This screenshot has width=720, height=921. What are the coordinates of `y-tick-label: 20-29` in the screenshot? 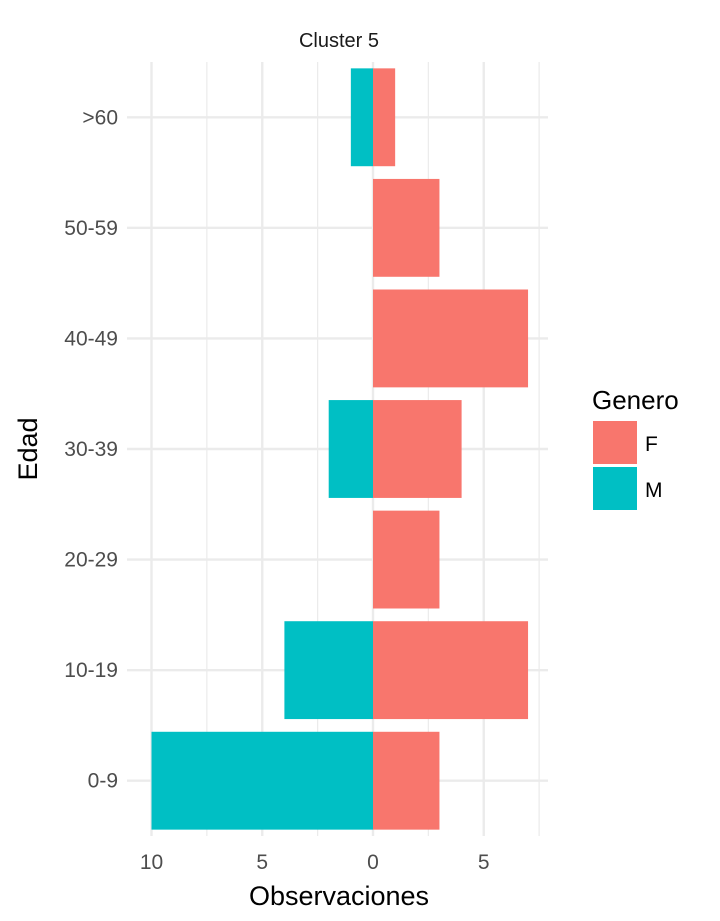 It's located at (91, 560).